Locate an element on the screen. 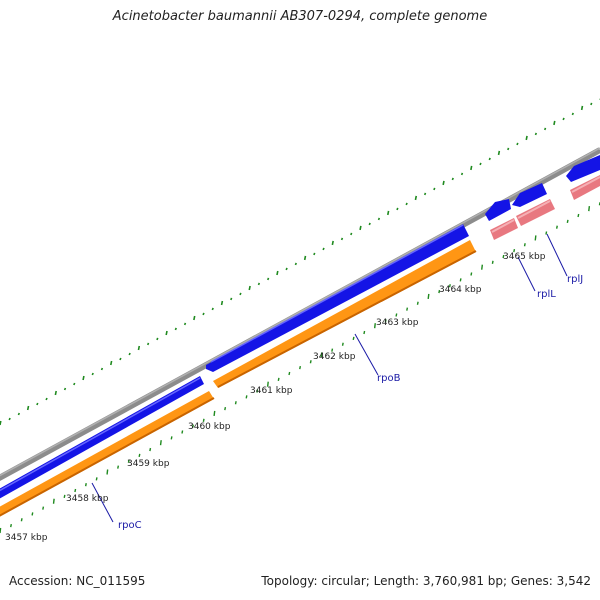 Image resolution: width=600 pixels, height=600 pixels. ruler-label-3463: 3463 kbp is located at coordinates (397, 323).